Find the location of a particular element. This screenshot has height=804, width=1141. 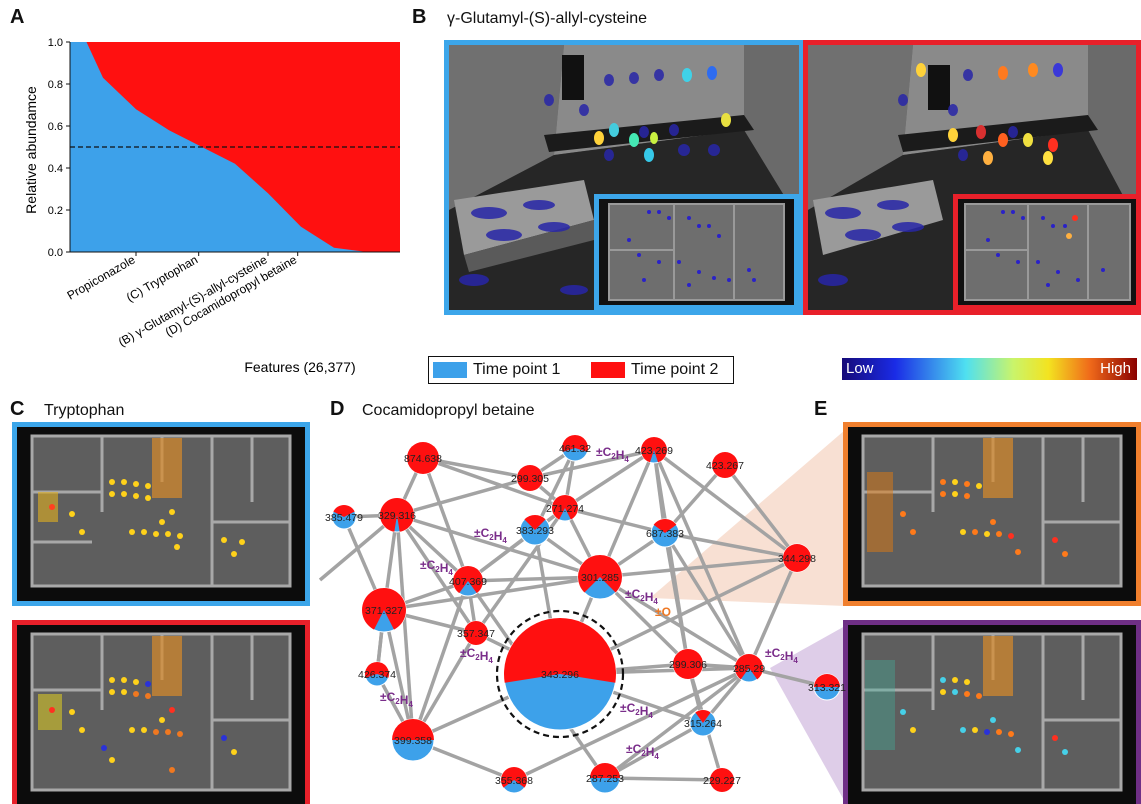

x-axis-label: Features (26,377) is located at coordinates (299, 367).